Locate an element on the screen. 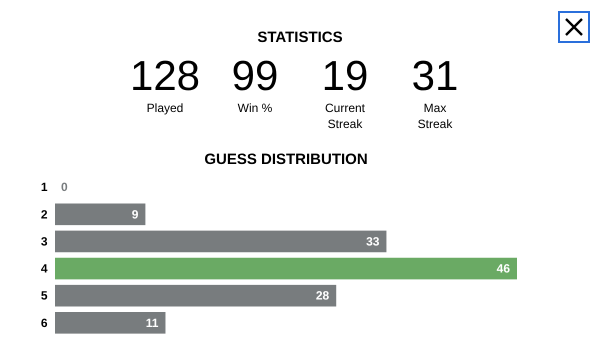 This screenshot has height=357, width=600. text: Played is located at coordinates (165, 108).